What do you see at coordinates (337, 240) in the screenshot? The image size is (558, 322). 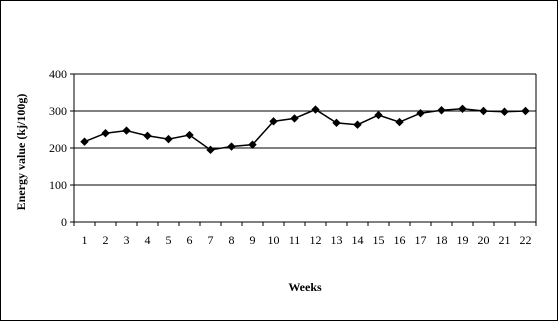 I see `x-tick-label-13: 13` at bounding box center [337, 240].